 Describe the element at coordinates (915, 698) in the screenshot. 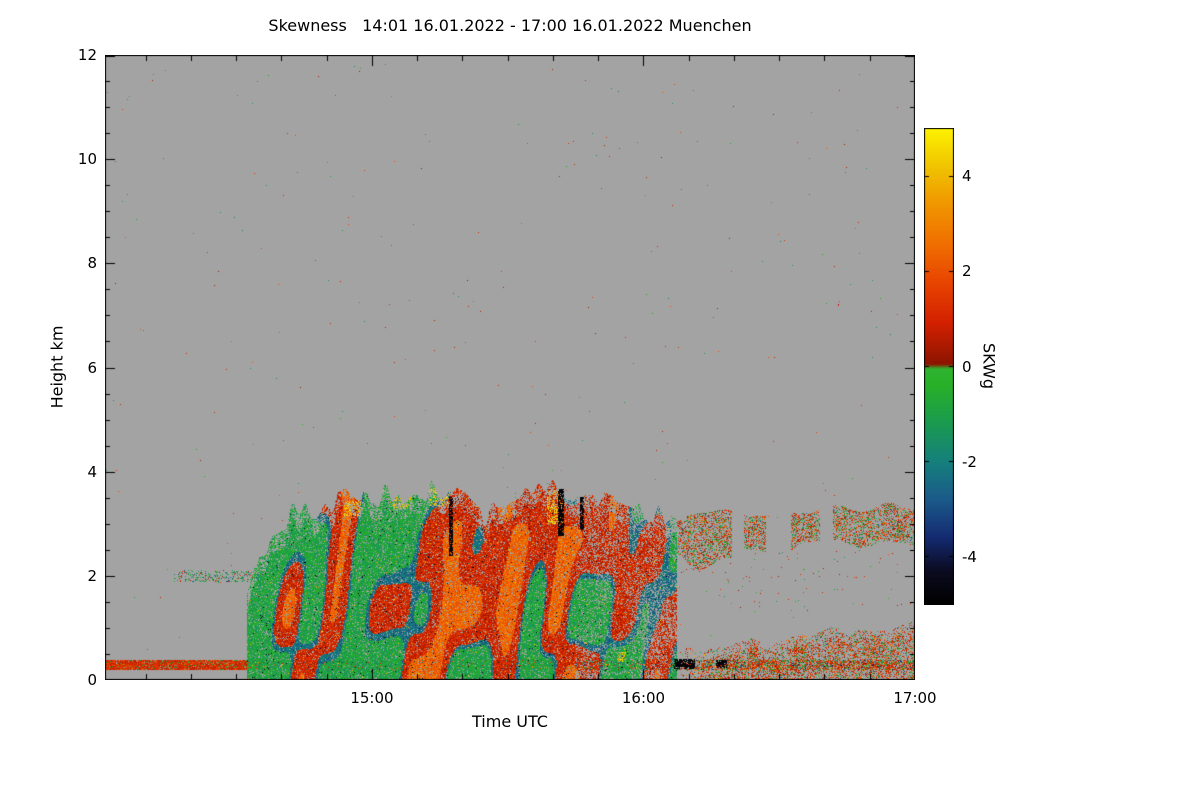

I see `x-tick-label: 17:00` at that location.